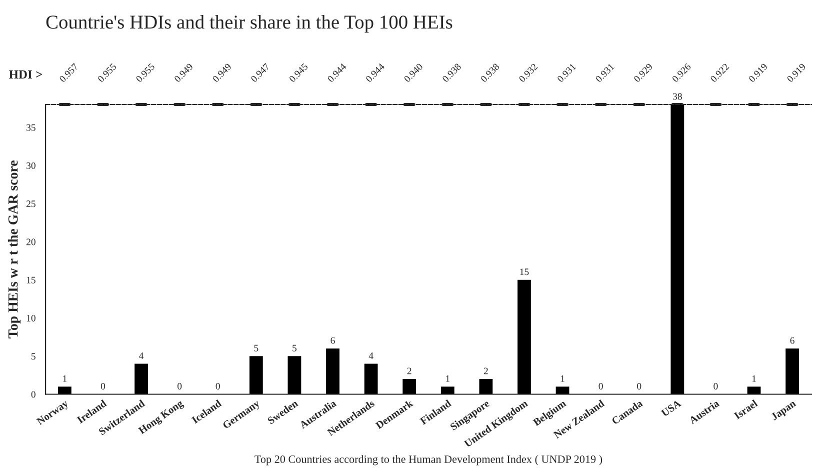  Describe the element at coordinates (34, 356) in the screenshot. I see `y-tick-label: 5` at that location.